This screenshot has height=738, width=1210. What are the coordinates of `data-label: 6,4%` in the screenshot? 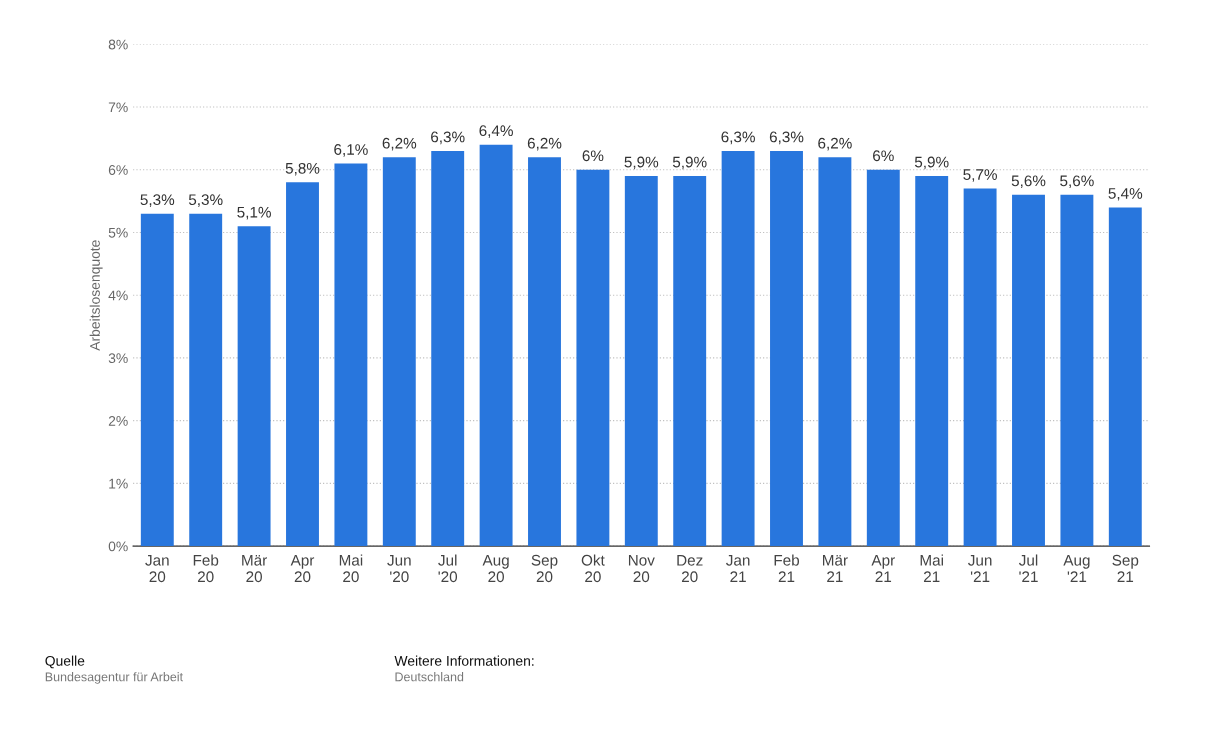 It's located at (496, 131).